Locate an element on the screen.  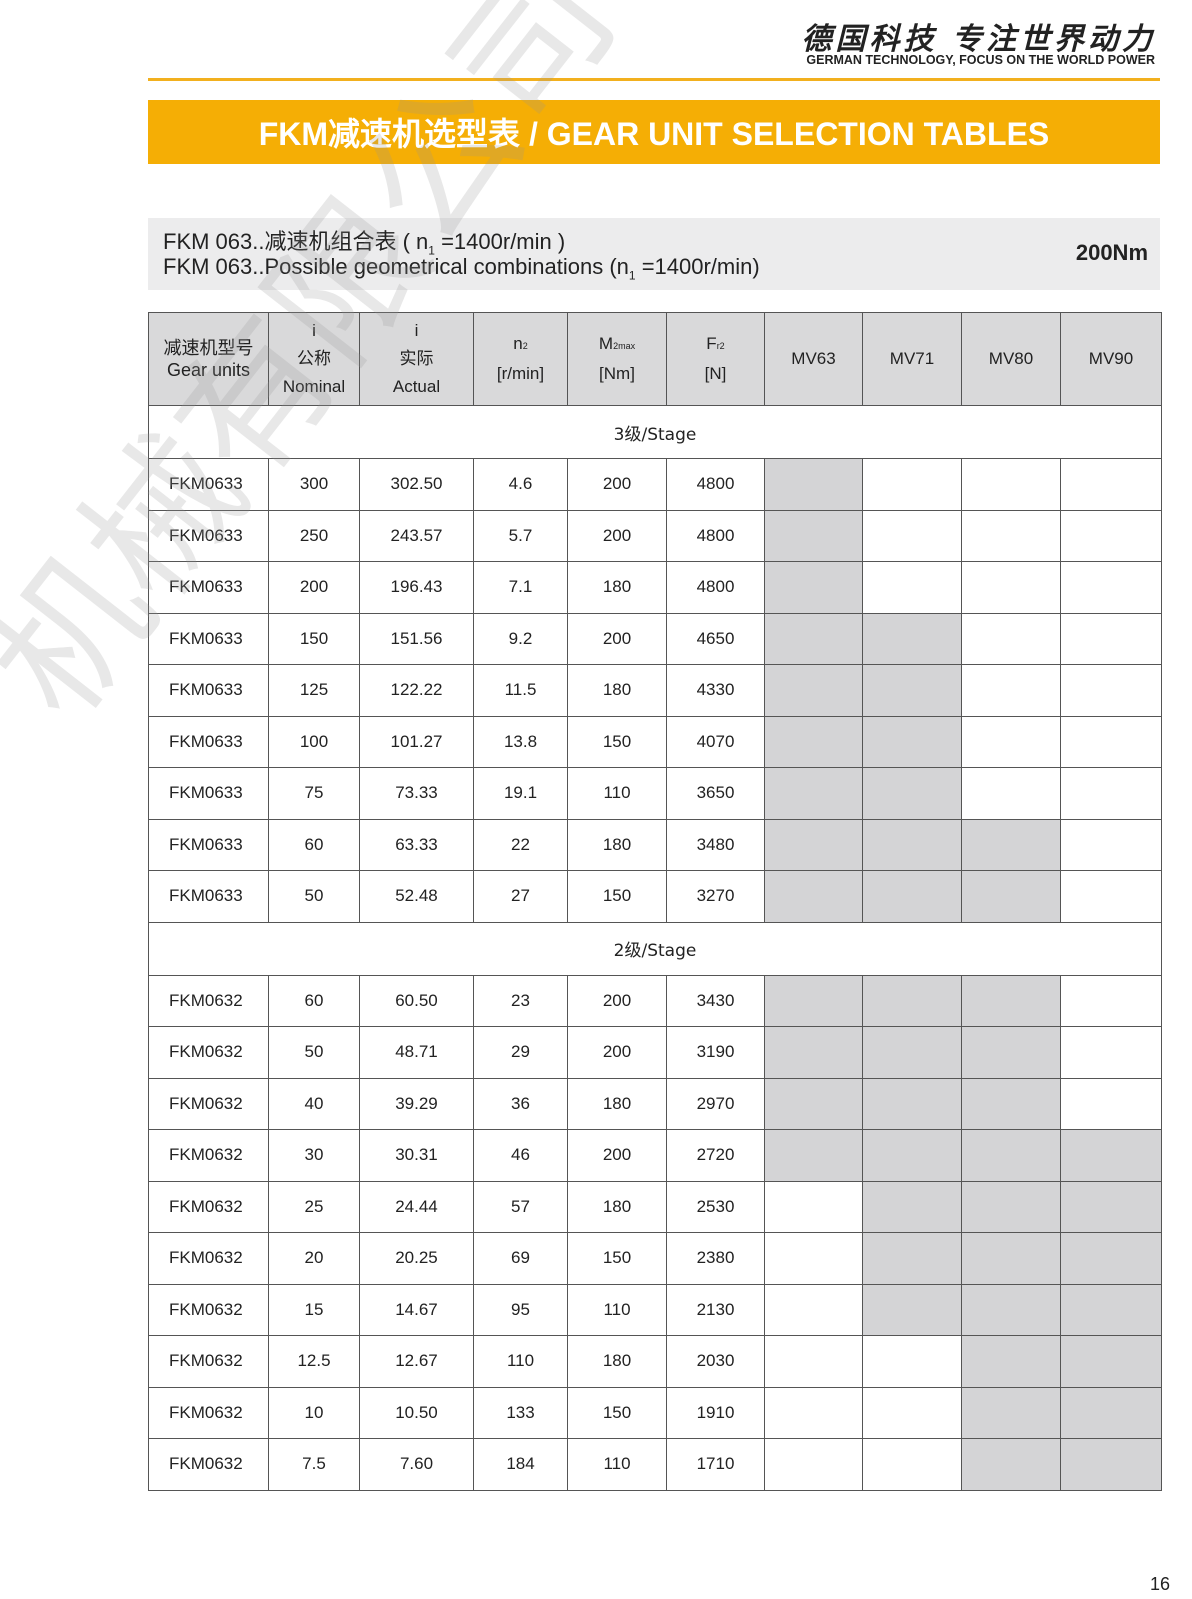
header-actual-en: Actual is located at coordinates (416, 386).